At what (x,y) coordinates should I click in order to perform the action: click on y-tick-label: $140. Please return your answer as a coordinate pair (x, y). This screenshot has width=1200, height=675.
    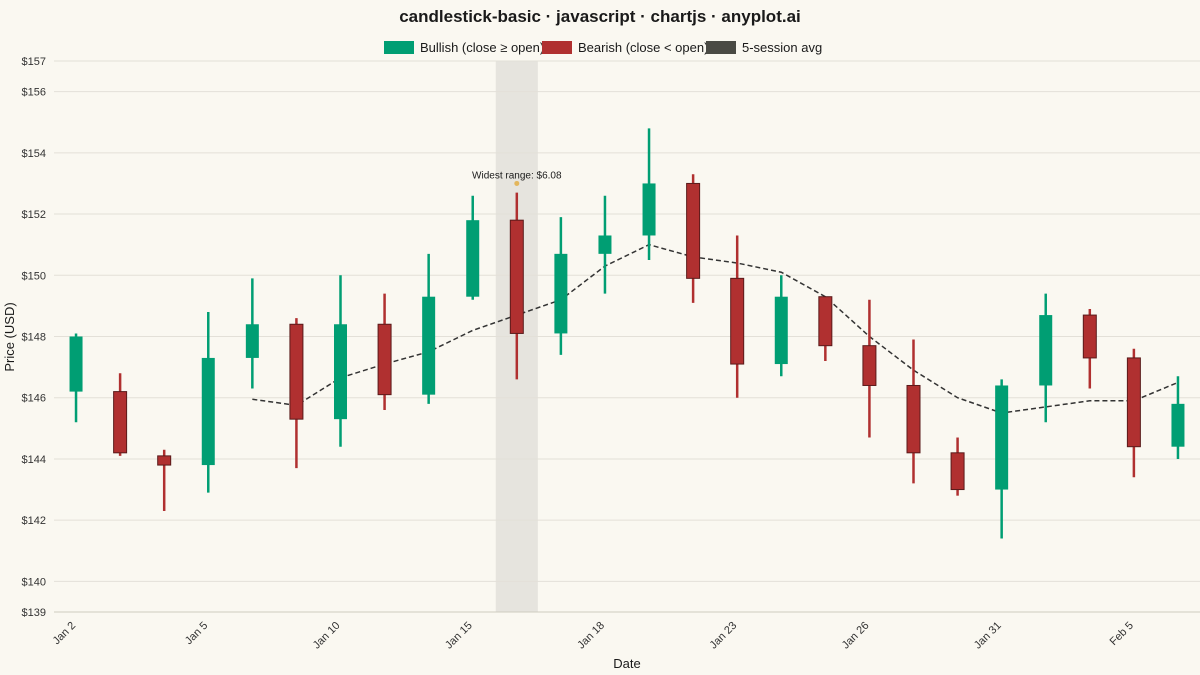
    Looking at the image, I should click on (34, 582).